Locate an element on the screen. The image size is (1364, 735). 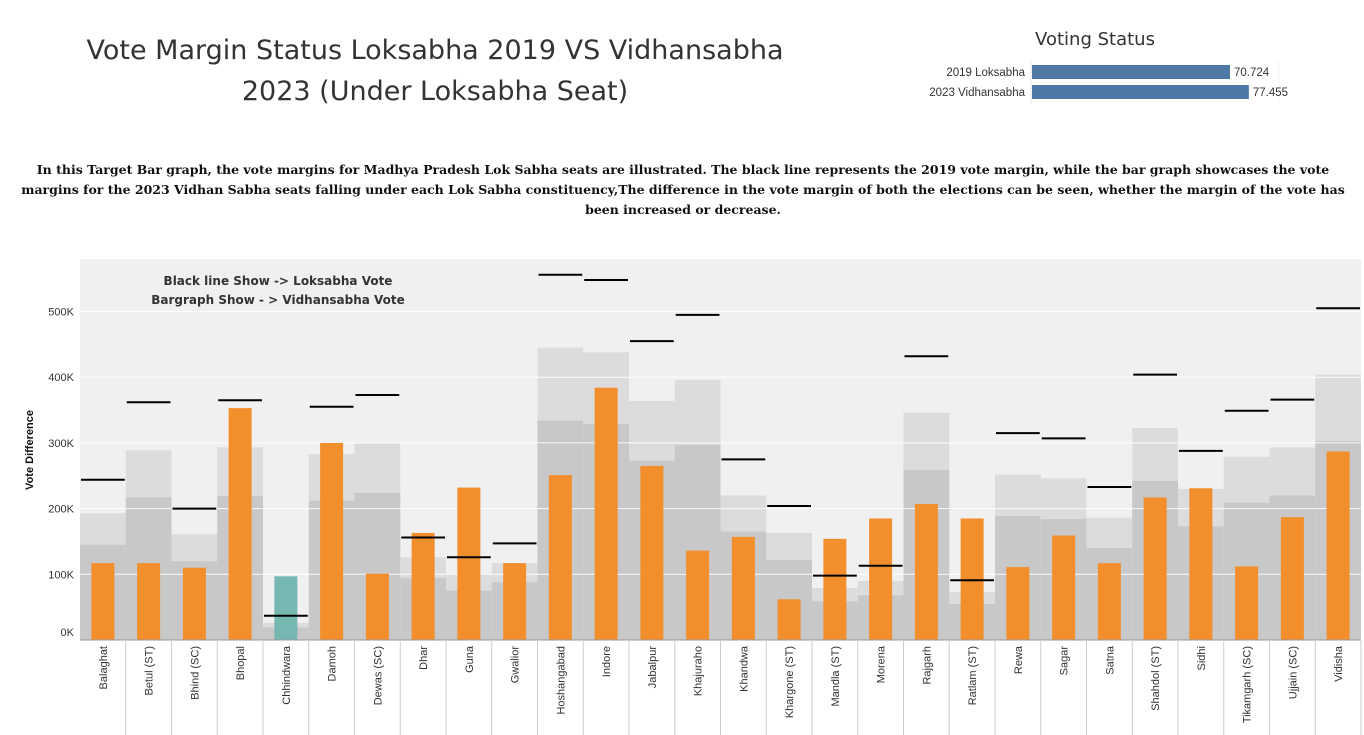
status-row-label: 2023 Vidhansabha is located at coordinates (977, 93).